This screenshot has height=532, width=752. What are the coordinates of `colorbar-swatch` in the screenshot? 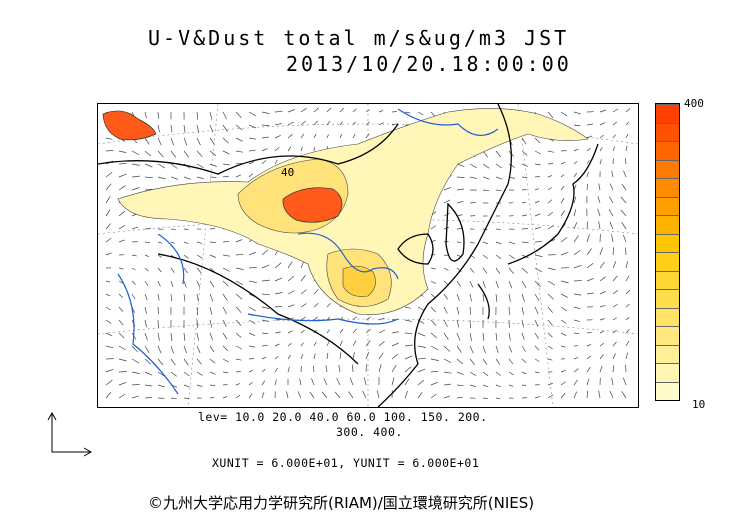 It's located at (667, 316).